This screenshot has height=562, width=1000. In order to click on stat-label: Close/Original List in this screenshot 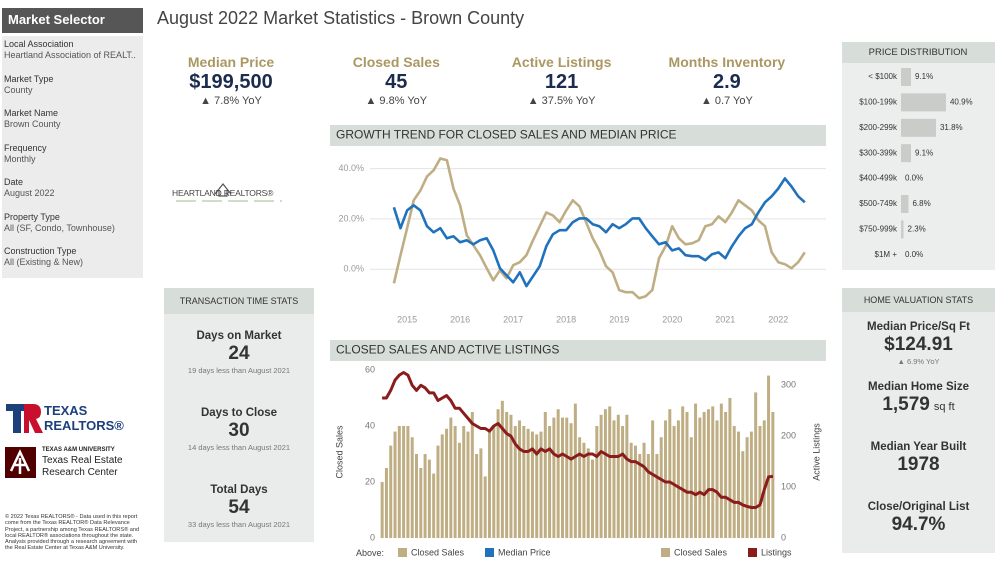, I will do `click(918, 507)`.